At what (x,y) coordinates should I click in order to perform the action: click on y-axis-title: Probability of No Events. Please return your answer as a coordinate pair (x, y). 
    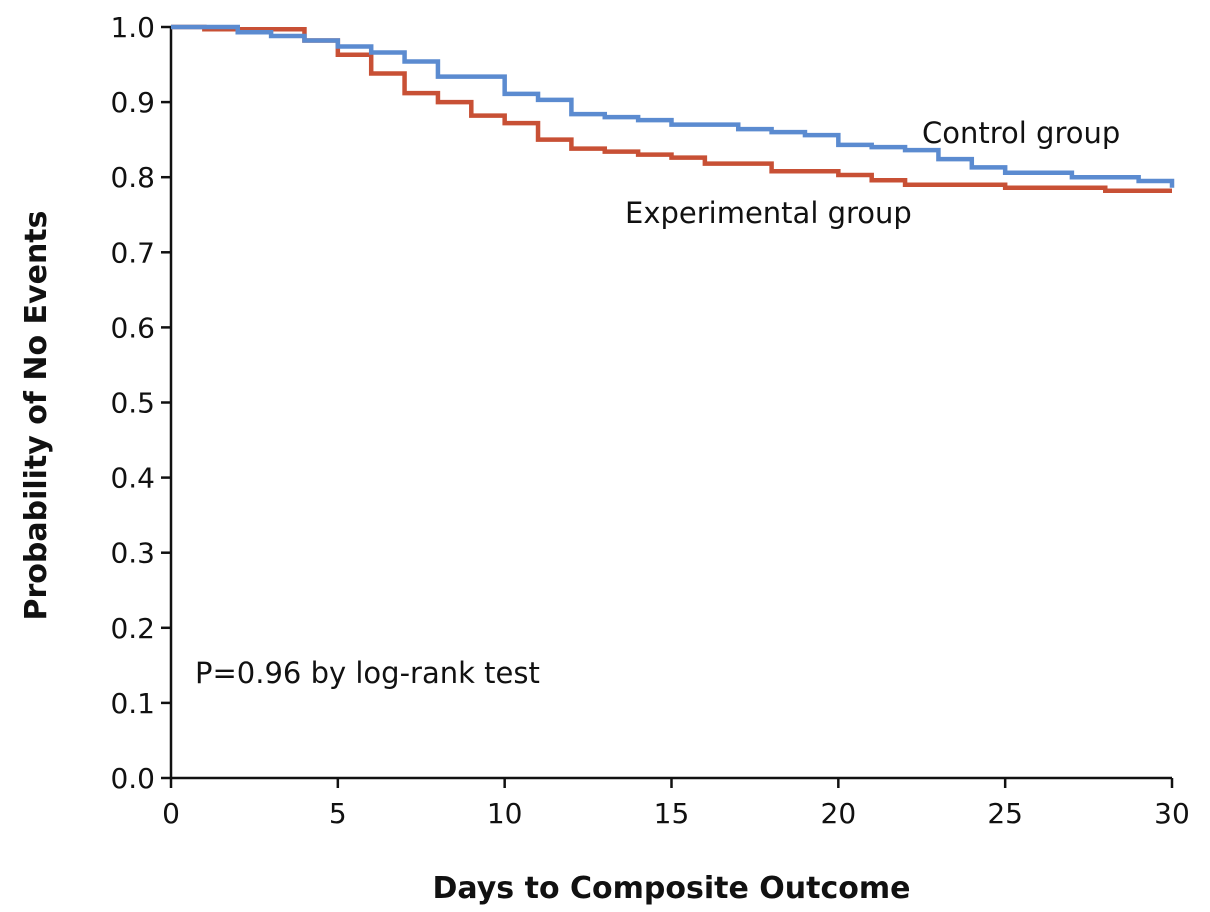
    Looking at the image, I should click on (36, 416).